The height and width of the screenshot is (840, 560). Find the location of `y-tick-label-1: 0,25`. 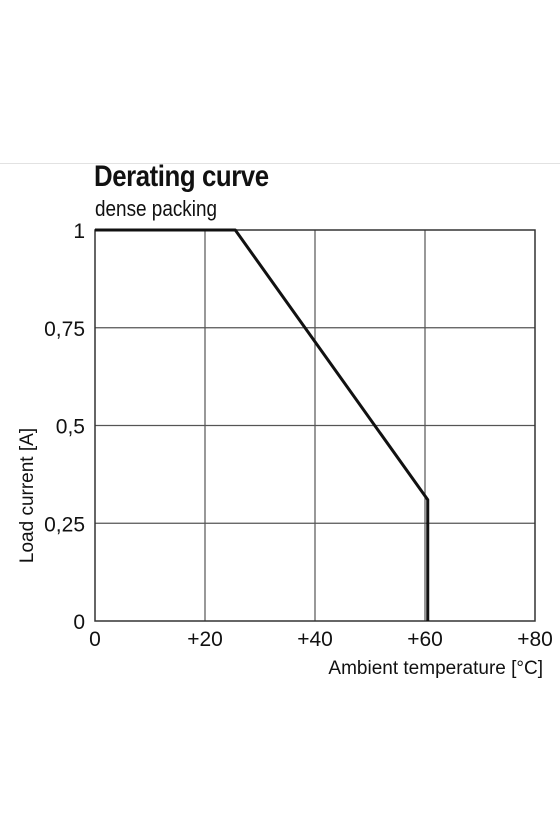

y-tick-label-1: 0,25 is located at coordinates (64, 524).